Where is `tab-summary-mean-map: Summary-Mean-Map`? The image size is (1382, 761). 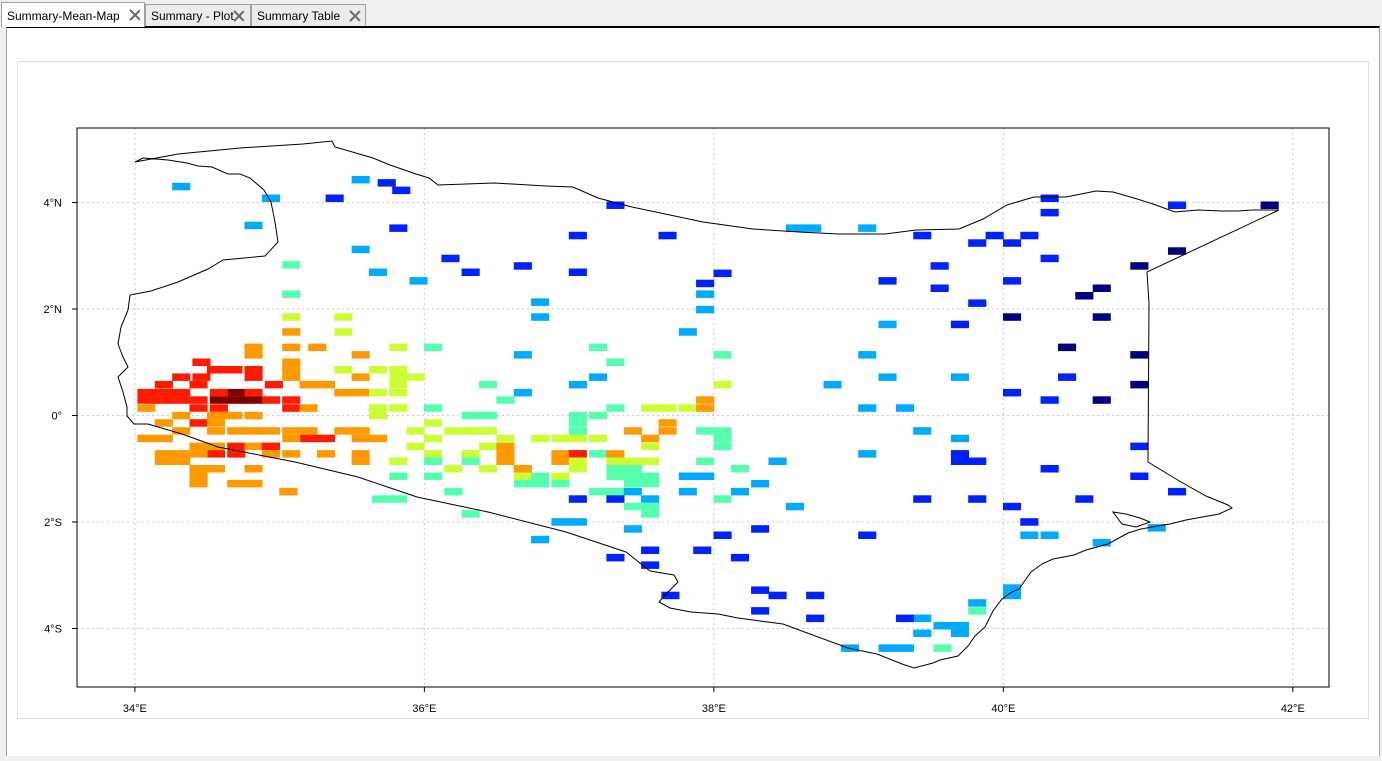
tab-summary-mean-map: Summary-Mean-Map is located at coordinates (73, 14).